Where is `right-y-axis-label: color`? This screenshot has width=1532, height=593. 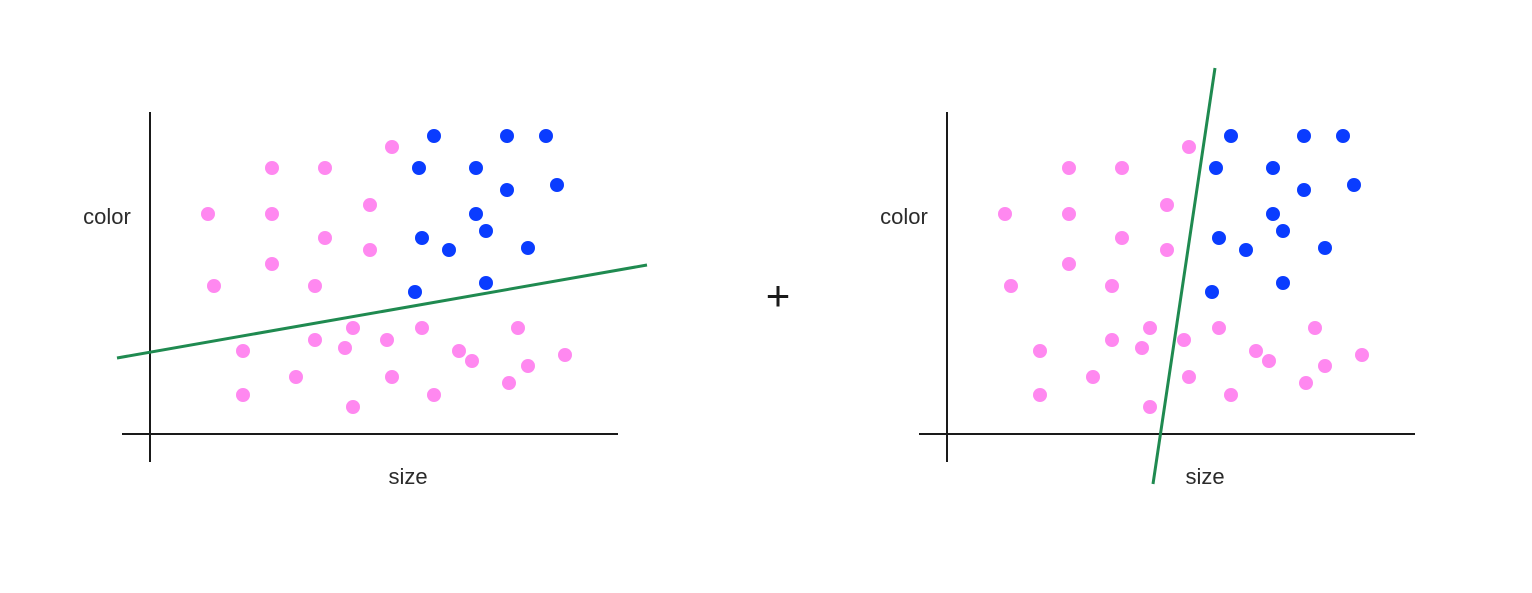
right-y-axis-label: color is located at coordinates (904, 216).